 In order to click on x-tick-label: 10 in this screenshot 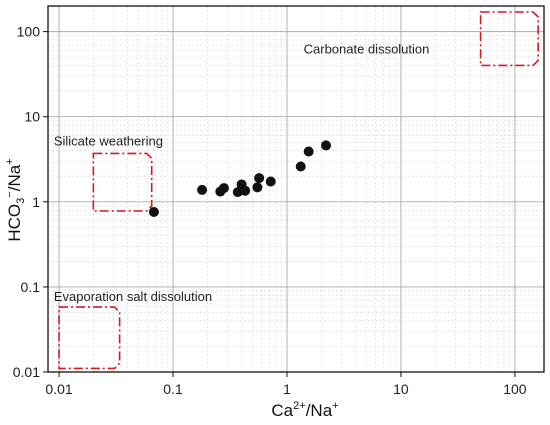, I will do `click(401, 389)`.